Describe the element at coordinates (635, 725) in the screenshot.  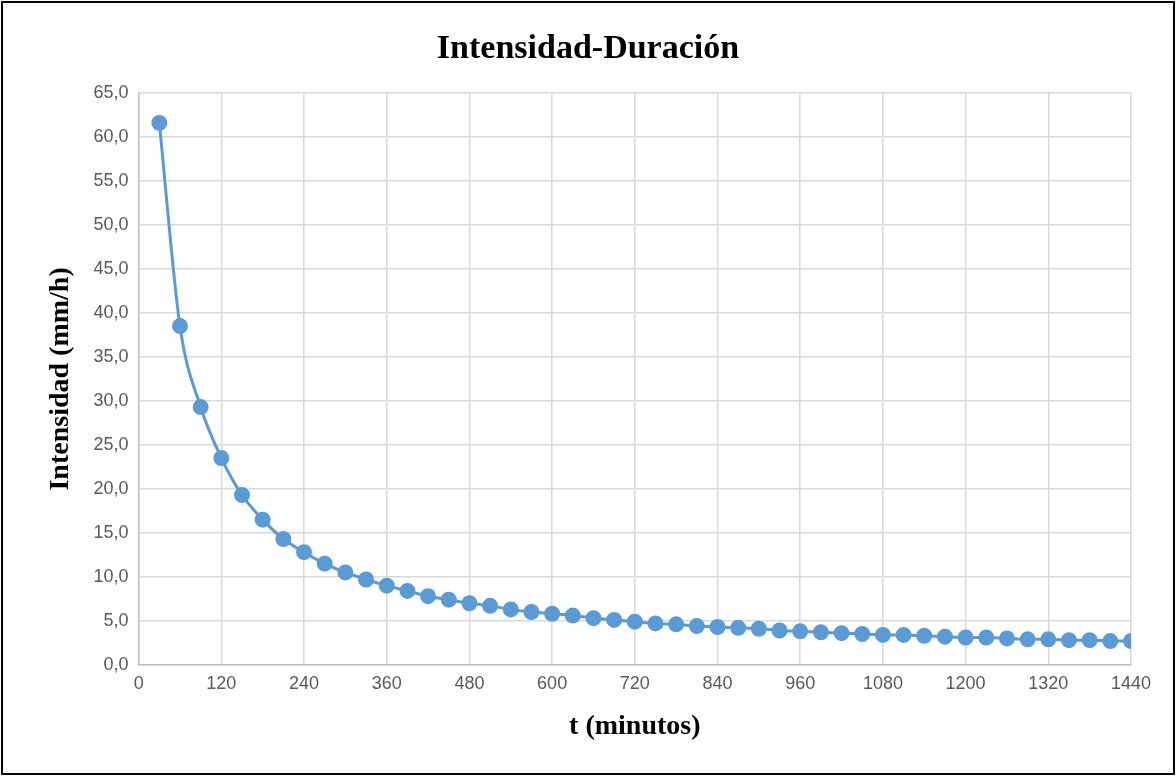
I see `x-axis-title: t (minutos)` at that location.